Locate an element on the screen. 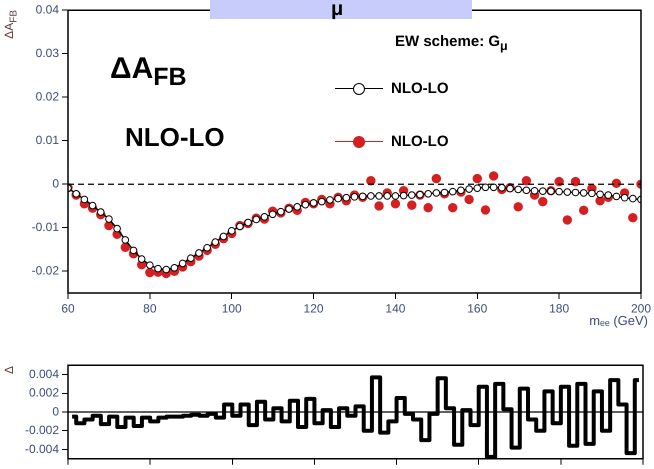  y-tick-label: -0.02 is located at coordinates (46, 271).